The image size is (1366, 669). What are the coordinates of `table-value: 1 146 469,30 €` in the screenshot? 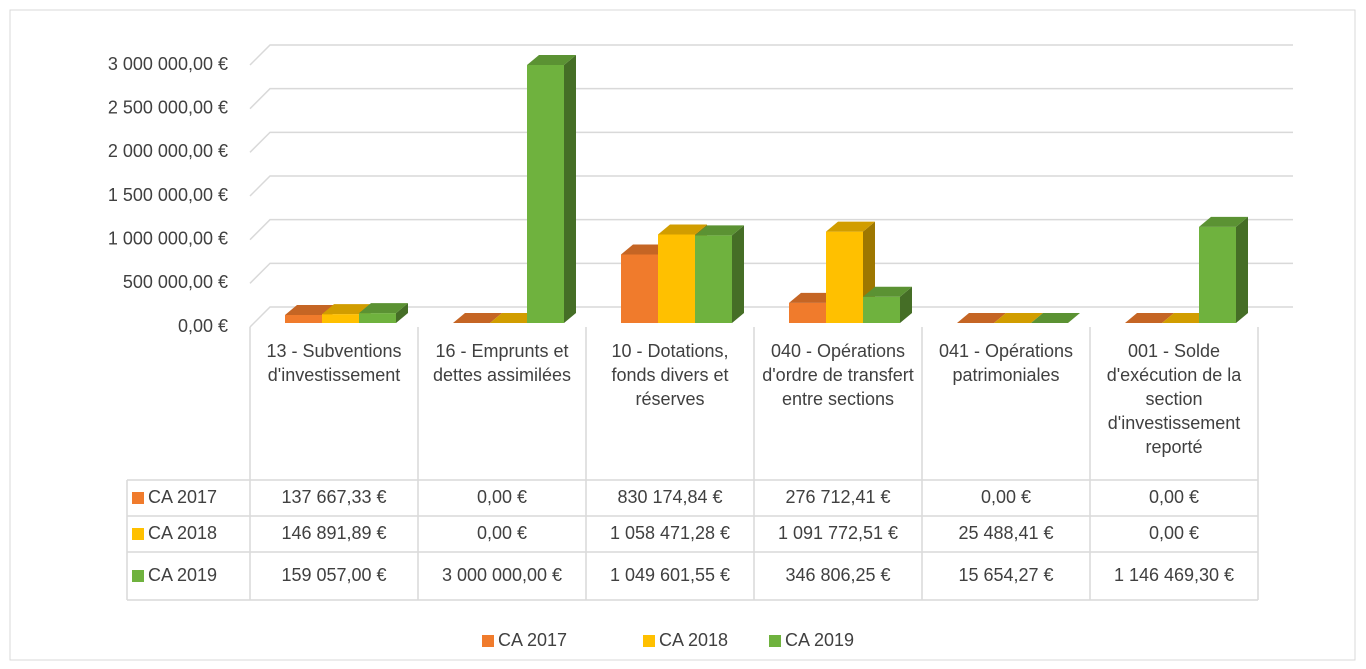 It's located at (1174, 575).